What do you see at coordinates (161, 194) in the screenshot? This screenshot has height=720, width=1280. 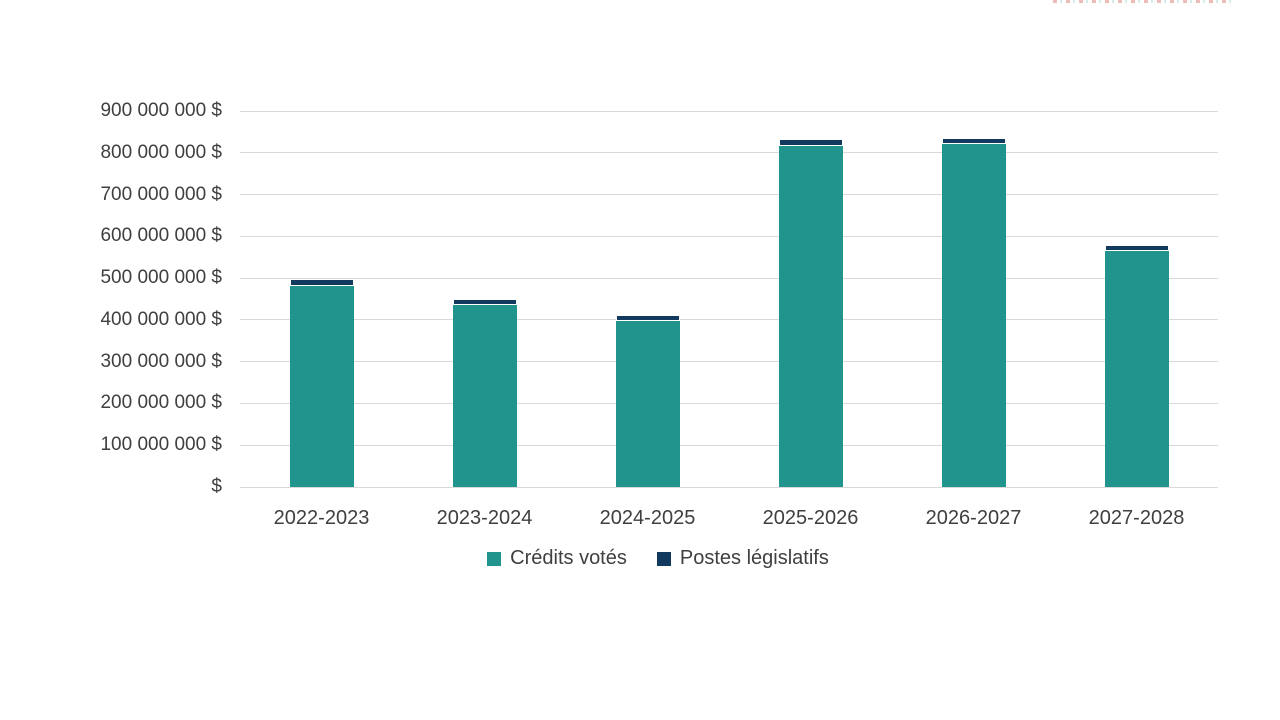 I see `y-tick-label: 700 000 000 $` at bounding box center [161, 194].